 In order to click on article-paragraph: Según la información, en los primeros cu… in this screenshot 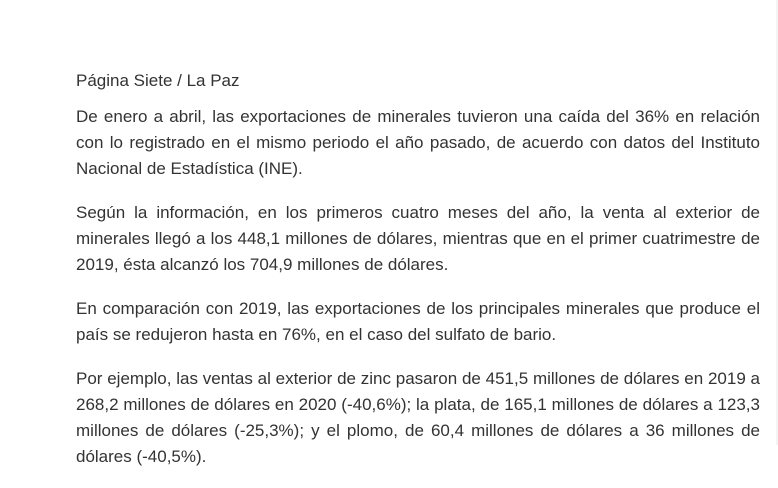, I will do `click(418, 238)`.